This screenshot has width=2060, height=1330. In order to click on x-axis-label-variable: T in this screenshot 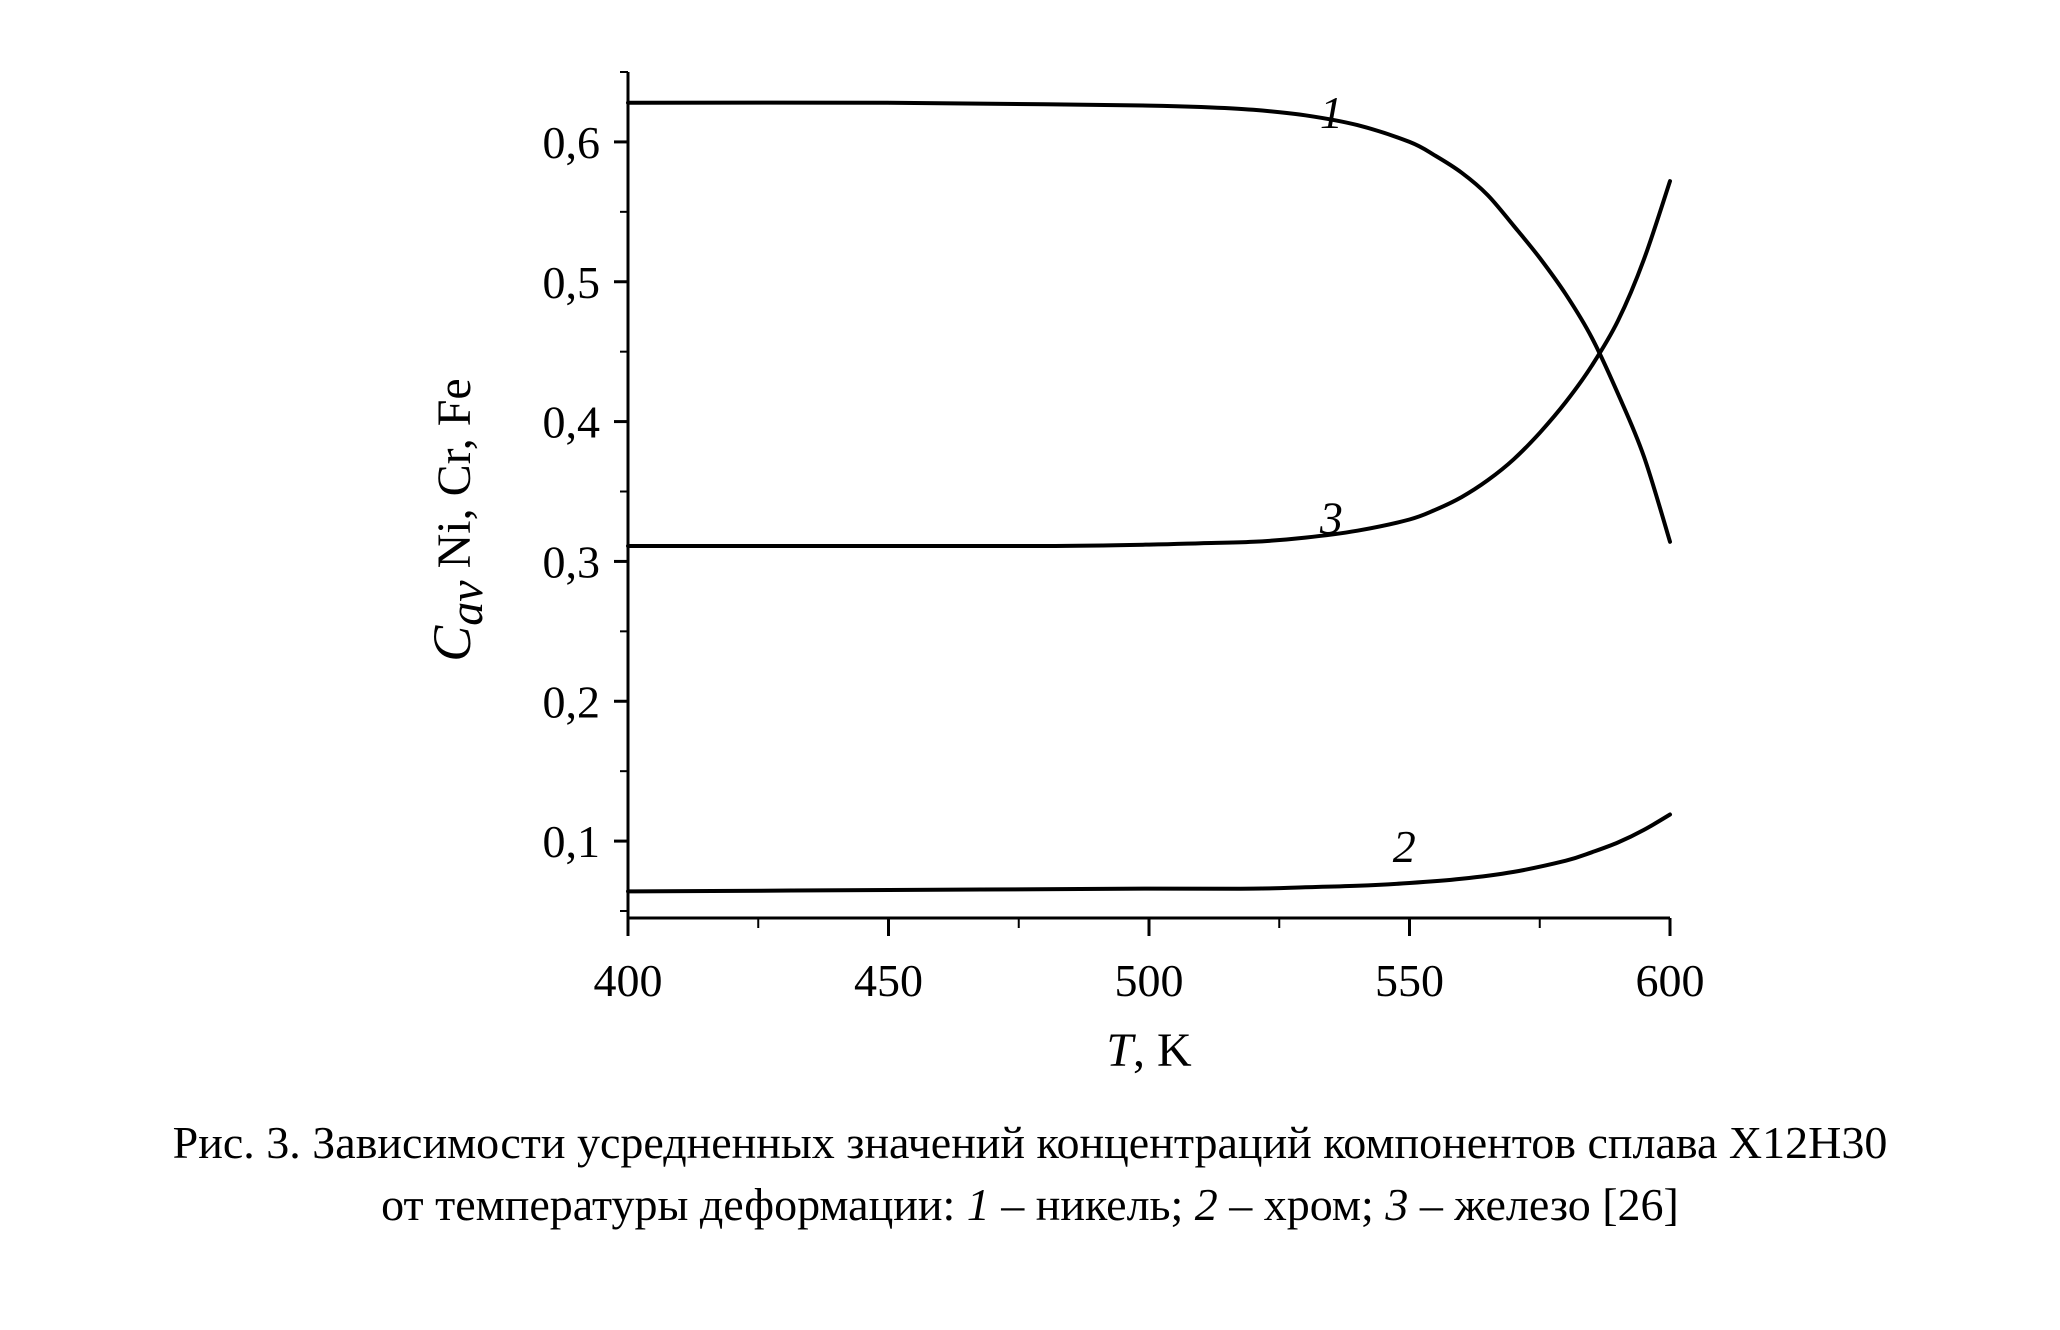, I will do `click(1121, 1050)`.